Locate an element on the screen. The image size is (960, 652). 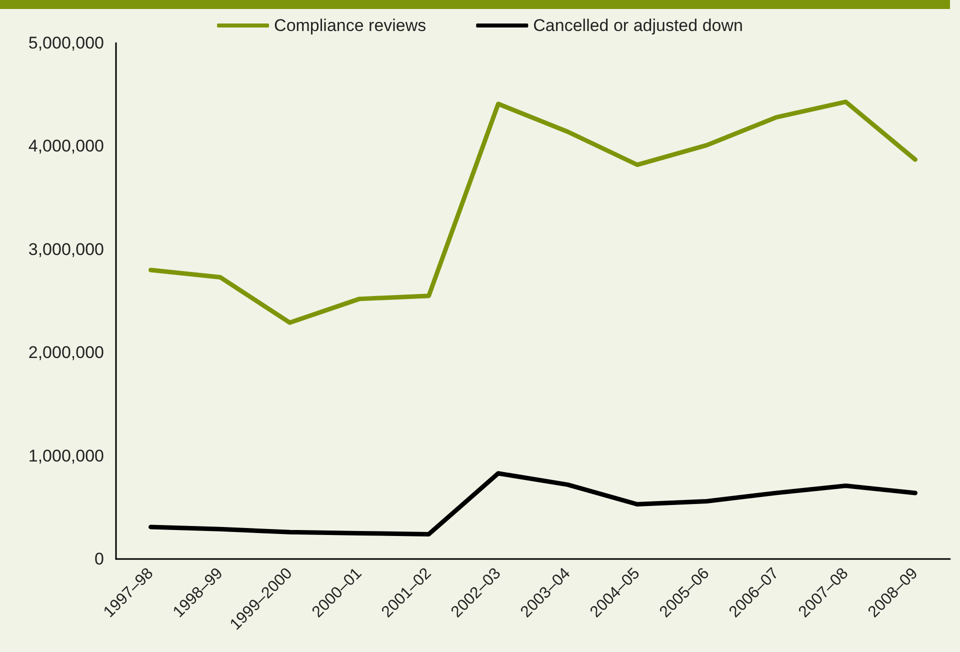
y-tick-label: 5,000,000 is located at coordinates (66, 43).